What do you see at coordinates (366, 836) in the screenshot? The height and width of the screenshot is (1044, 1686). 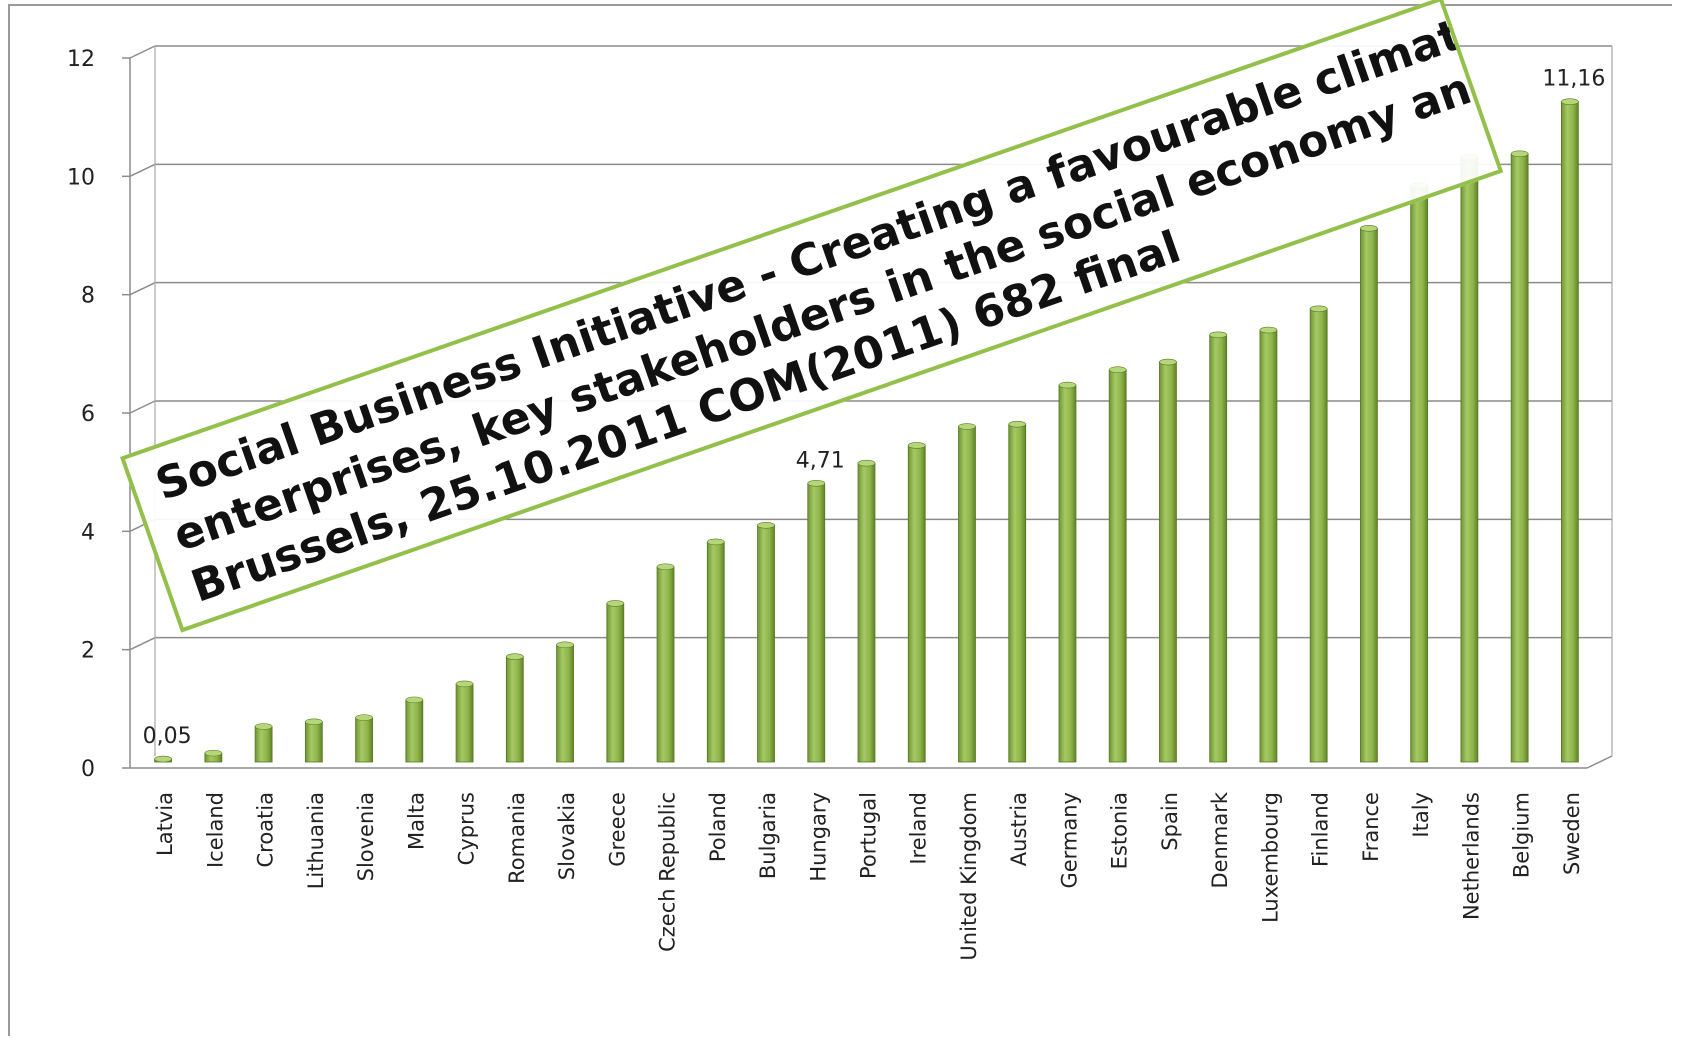 I see `x-tick-label: Slovenia` at bounding box center [366, 836].